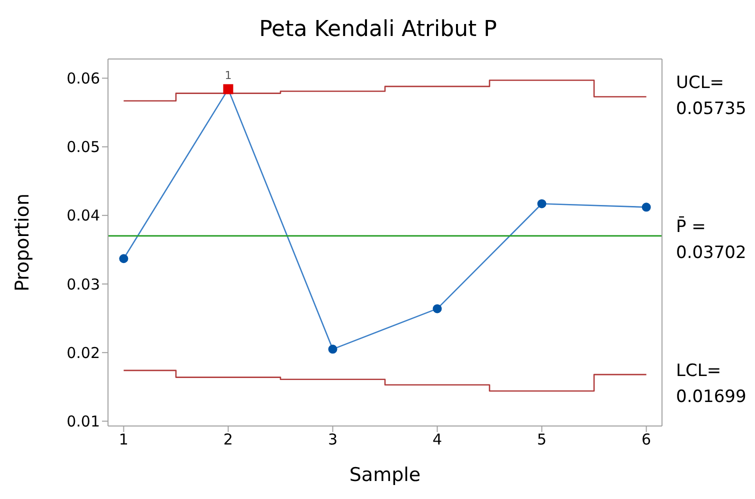 This screenshot has width=755, height=499. Describe the element at coordinates (712, 240) in the screenshot. I see `text: P̄ = 0.03702` at that location.